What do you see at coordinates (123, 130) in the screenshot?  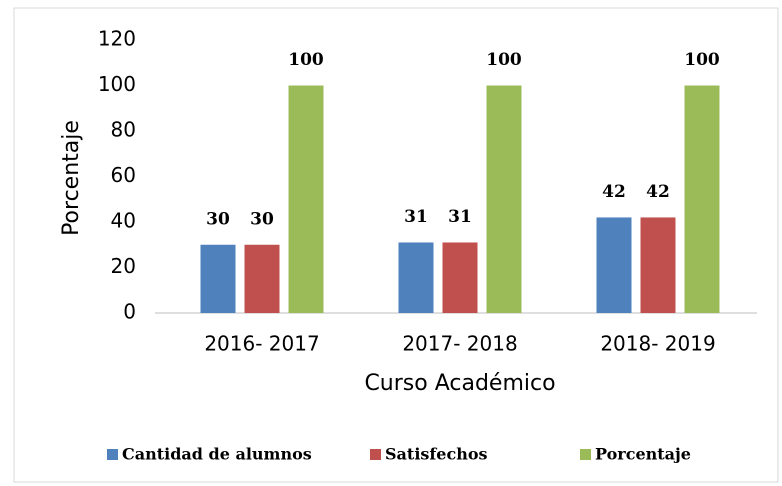 I see `y-tick-label: 80` at bounding box center [123, 130].